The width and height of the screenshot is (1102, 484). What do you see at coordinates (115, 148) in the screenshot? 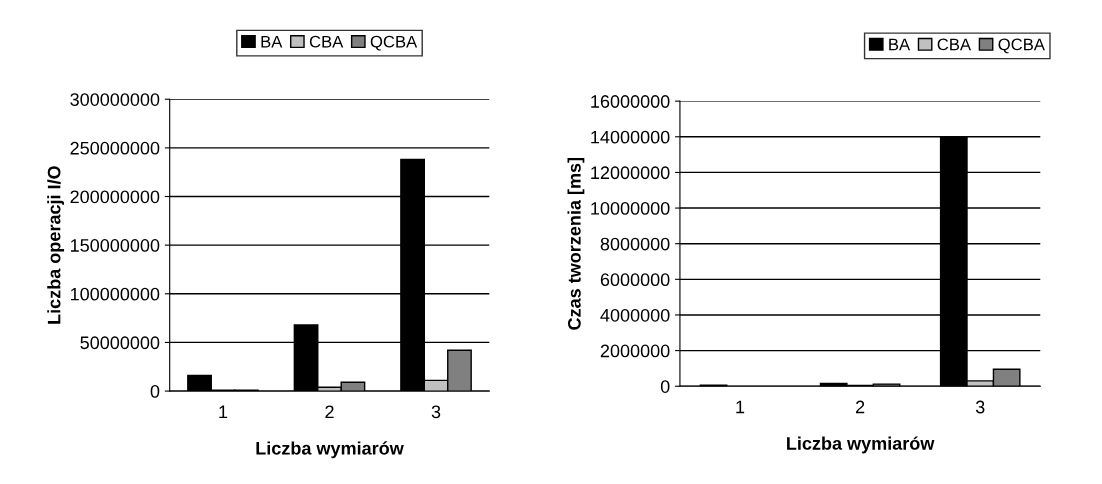
I see `y-tick-label: 250000000` at bounding box center [115, 148].